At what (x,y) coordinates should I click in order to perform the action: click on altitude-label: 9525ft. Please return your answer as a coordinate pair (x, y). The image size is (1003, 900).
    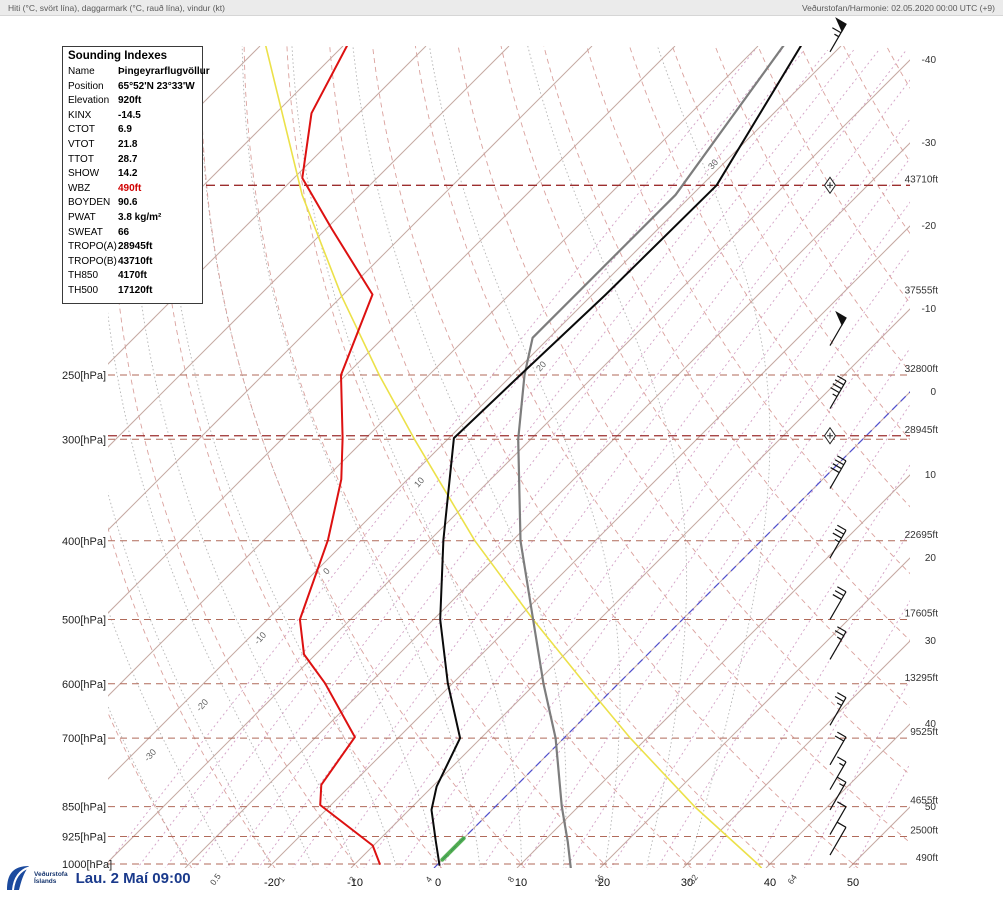
    Looking at the image, I should click on (924, 732).